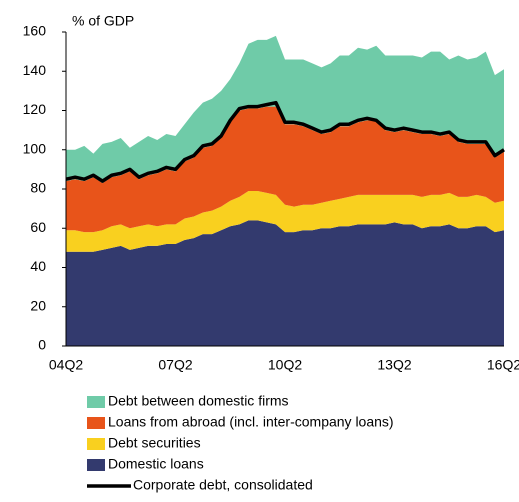  What do you see at coordinates (175, 365) in the screenshot?
I see `x-tick-label: 07Q2` at bounding box center [175, 365].